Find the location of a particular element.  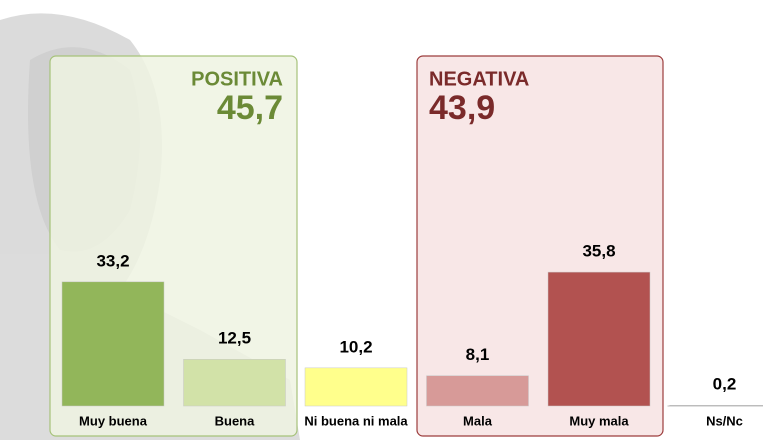

value-label: 10,2 is located at coordinates (355, 346).